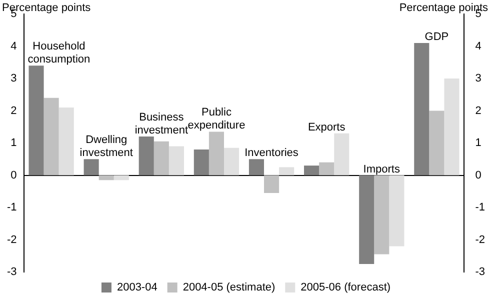 The height and width of the screenshot is (303, 492). Describe the element at coordinates (381, 169) in the screenshot. I see `x-tick-label: Imports` at that location.